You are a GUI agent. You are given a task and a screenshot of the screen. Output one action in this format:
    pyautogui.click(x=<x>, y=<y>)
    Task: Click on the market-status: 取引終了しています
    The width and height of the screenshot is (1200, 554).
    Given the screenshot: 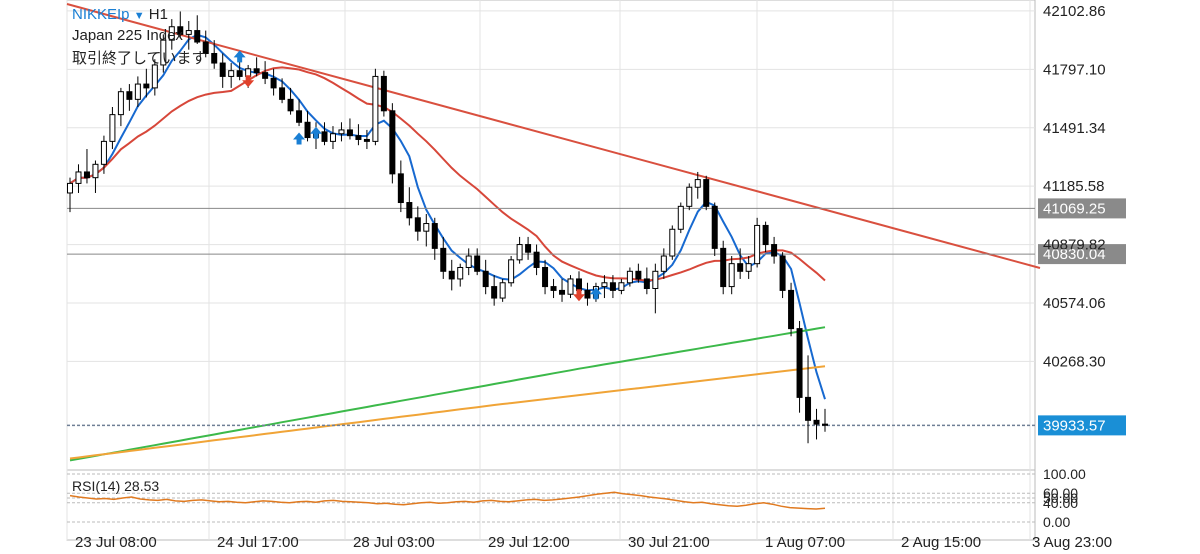 What is the action you would take?
    pyautogui.click(x=139, y=58)
    